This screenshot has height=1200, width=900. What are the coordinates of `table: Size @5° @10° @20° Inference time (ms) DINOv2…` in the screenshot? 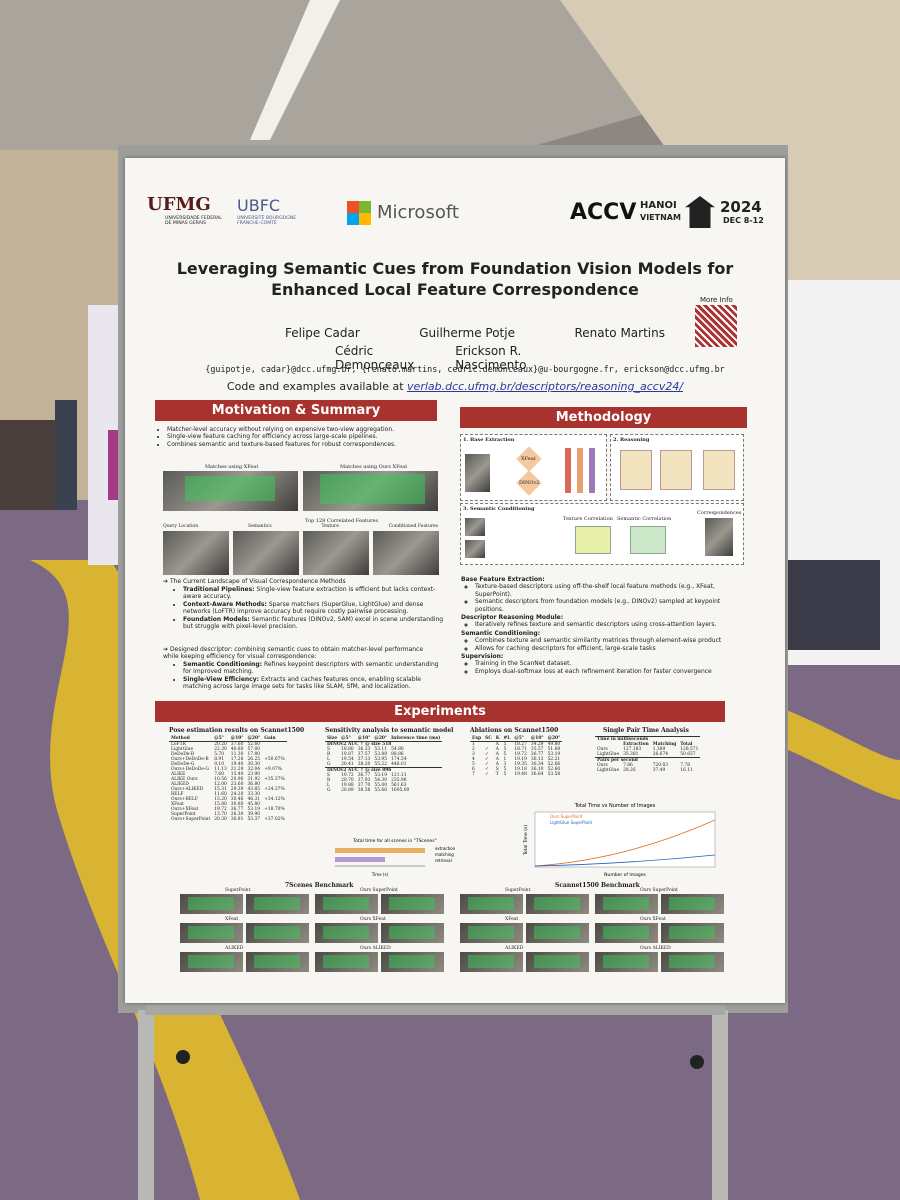 It's located at (384, 764).